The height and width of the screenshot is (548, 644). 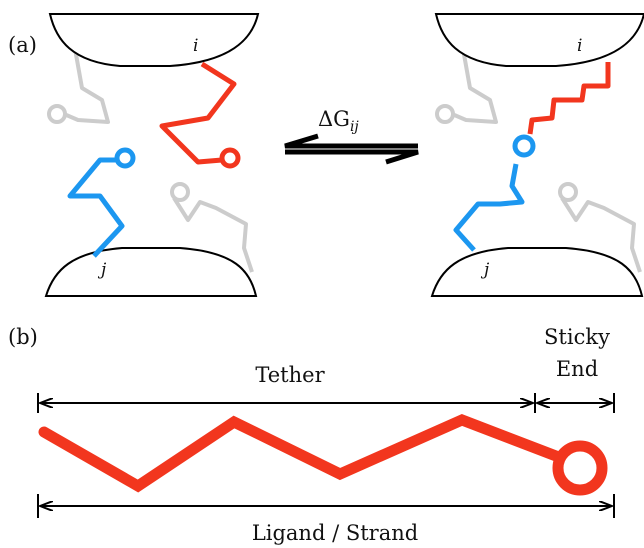 I want to click on grey-strand-right-top, so click(x=474, y=77).